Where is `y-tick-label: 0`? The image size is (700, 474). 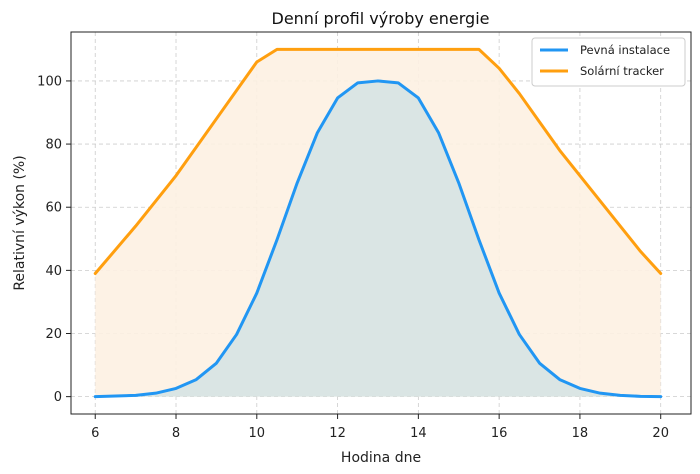 y-tick-label: 0 is located at coordinates (58, 397).